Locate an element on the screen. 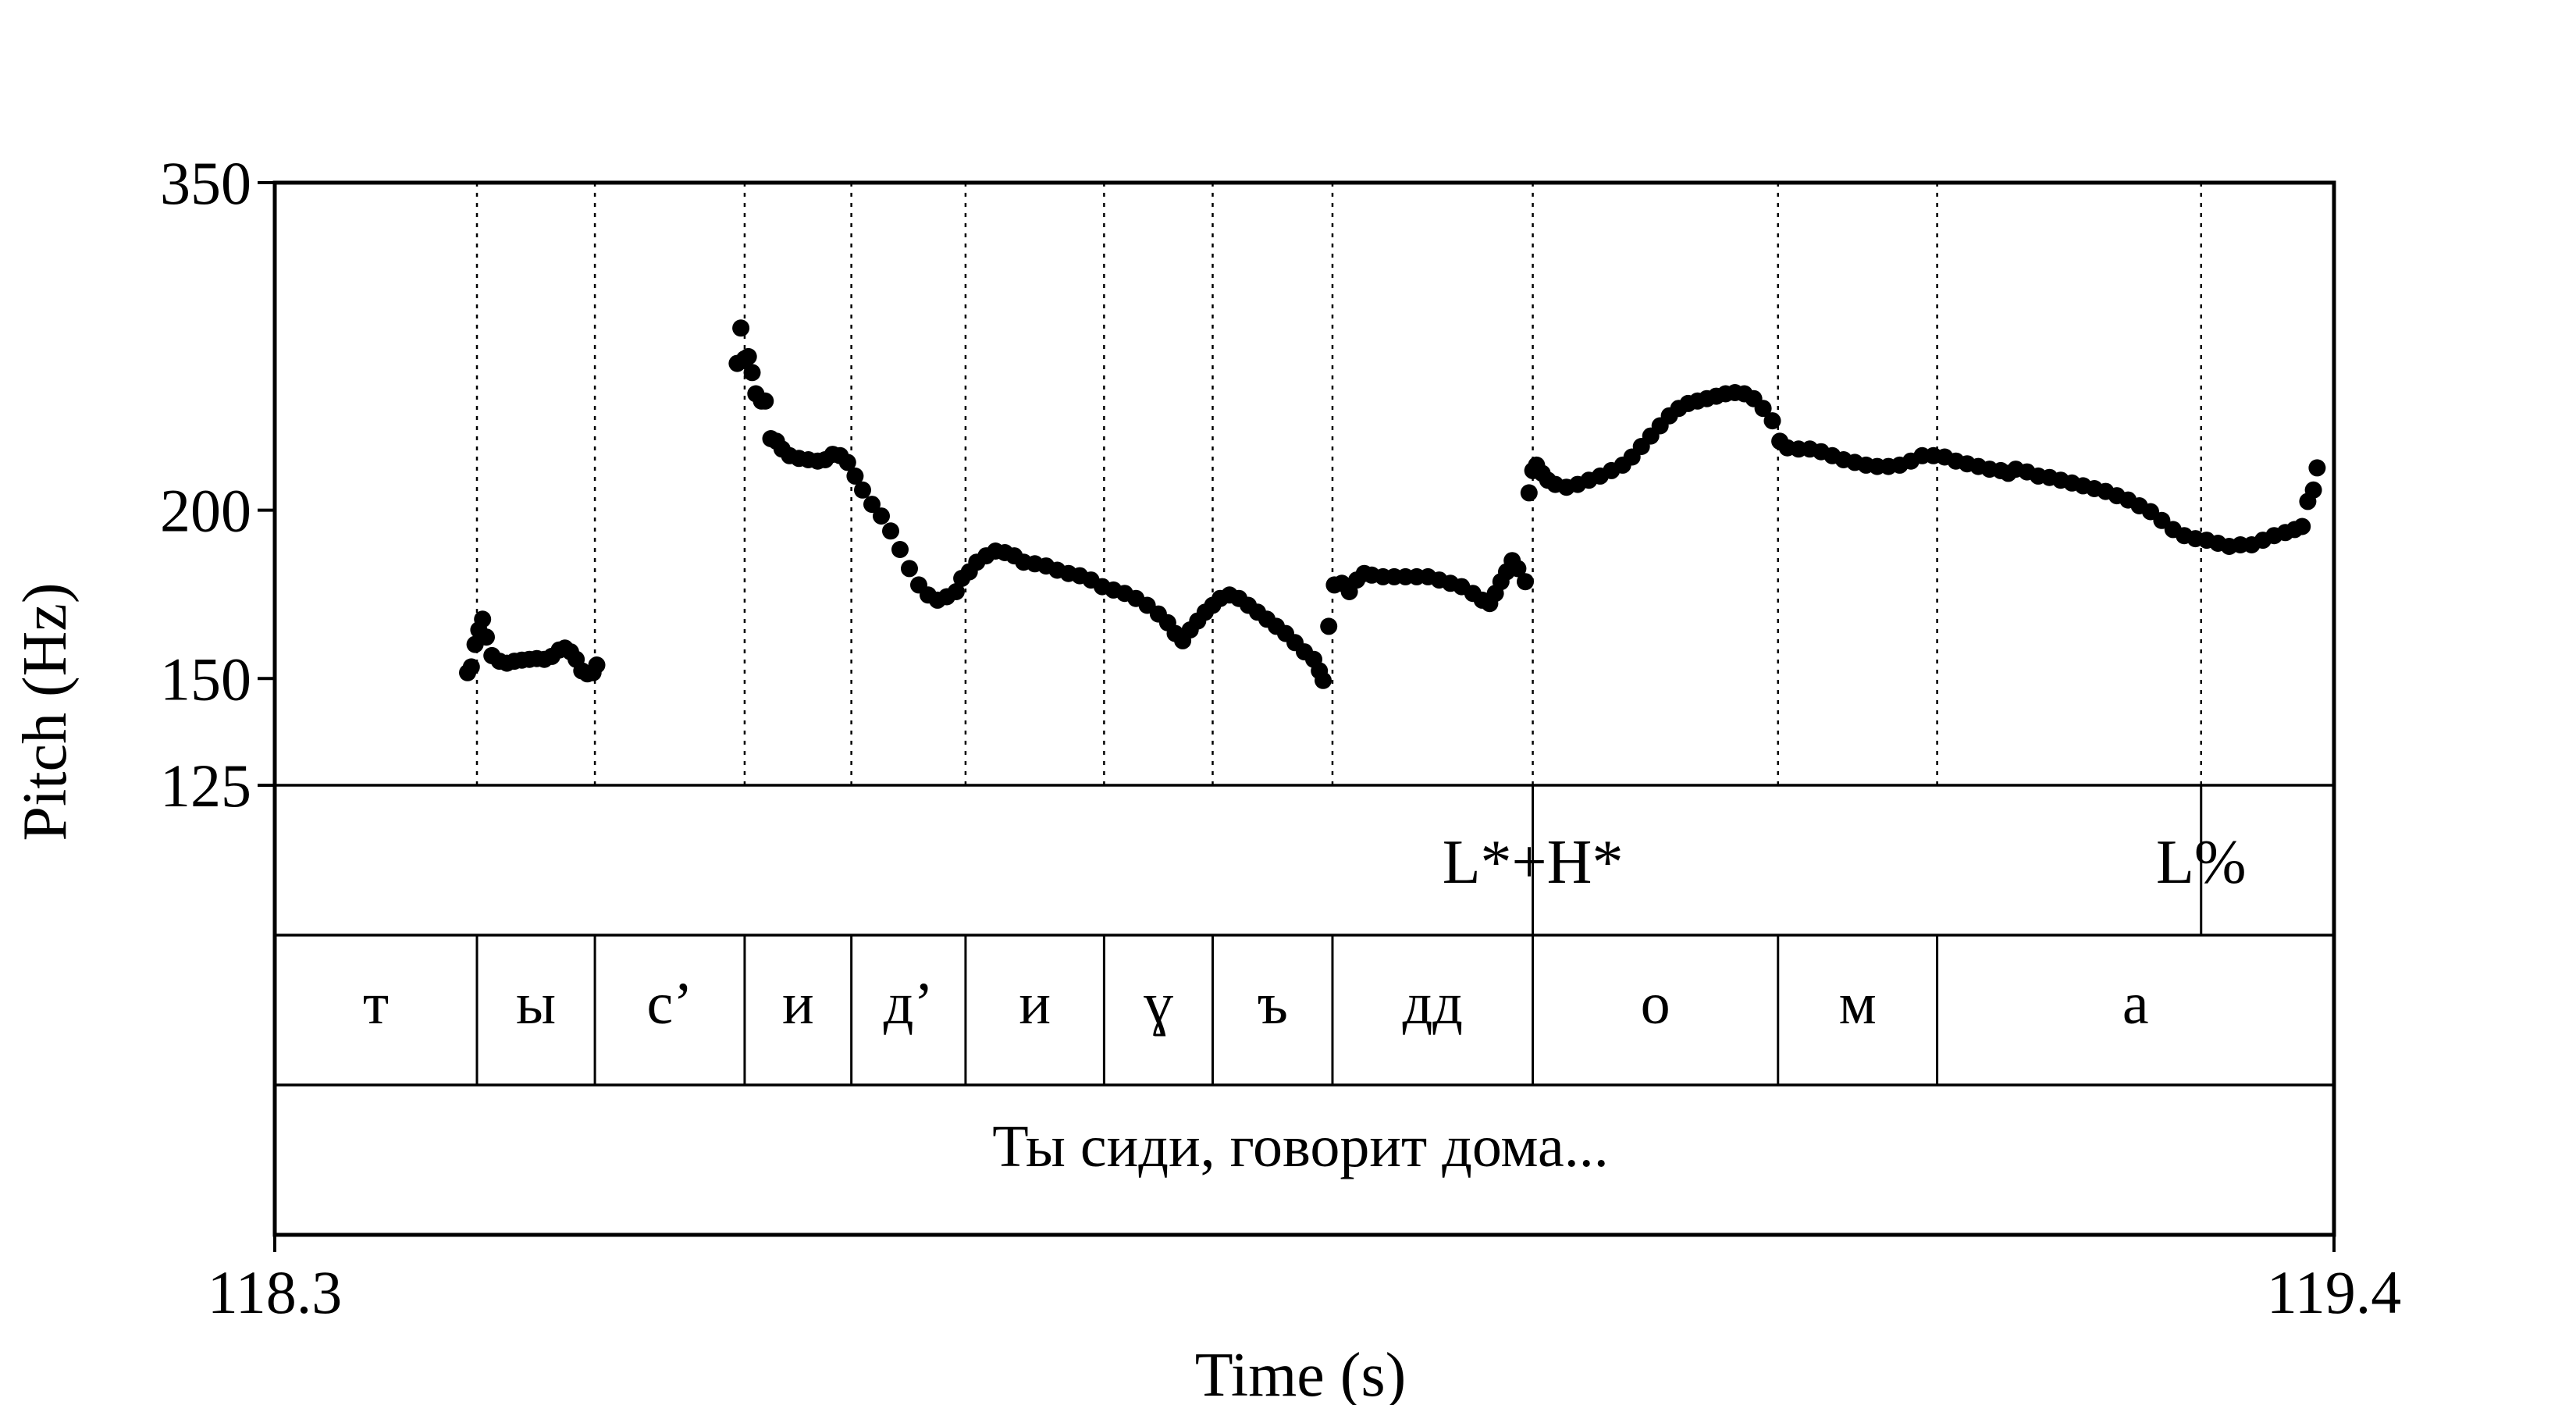 The width and height of the screenshot is (2576, 1405). y-tick-label: 200 is located at coordinates (205, 511).